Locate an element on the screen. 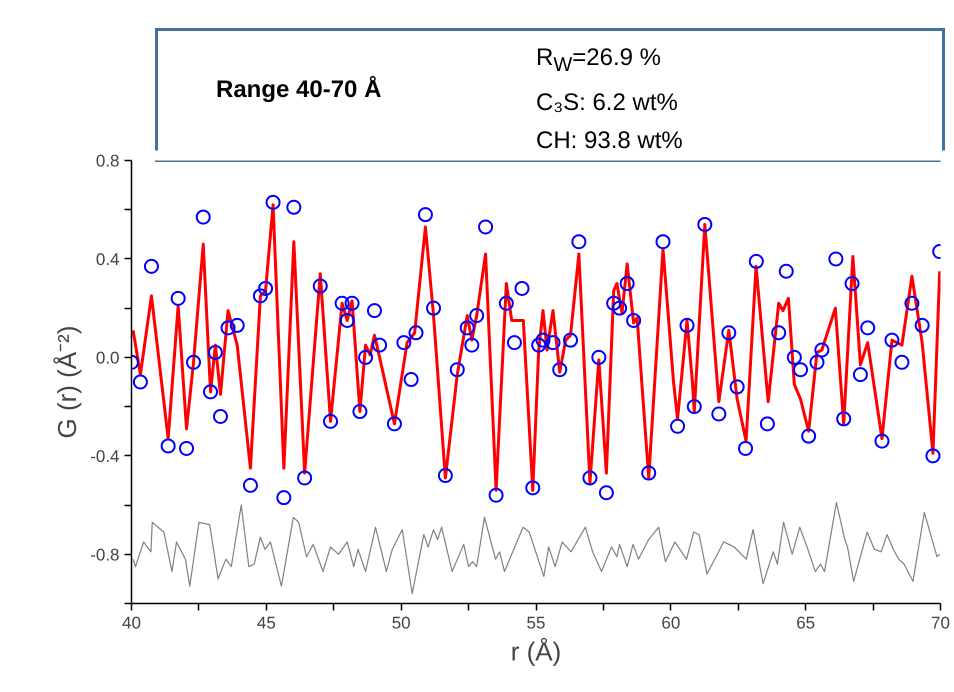 This screenshot has height=692, width=954. text: R$_{W}$=26.9 % is located at coordinates (598, 60).